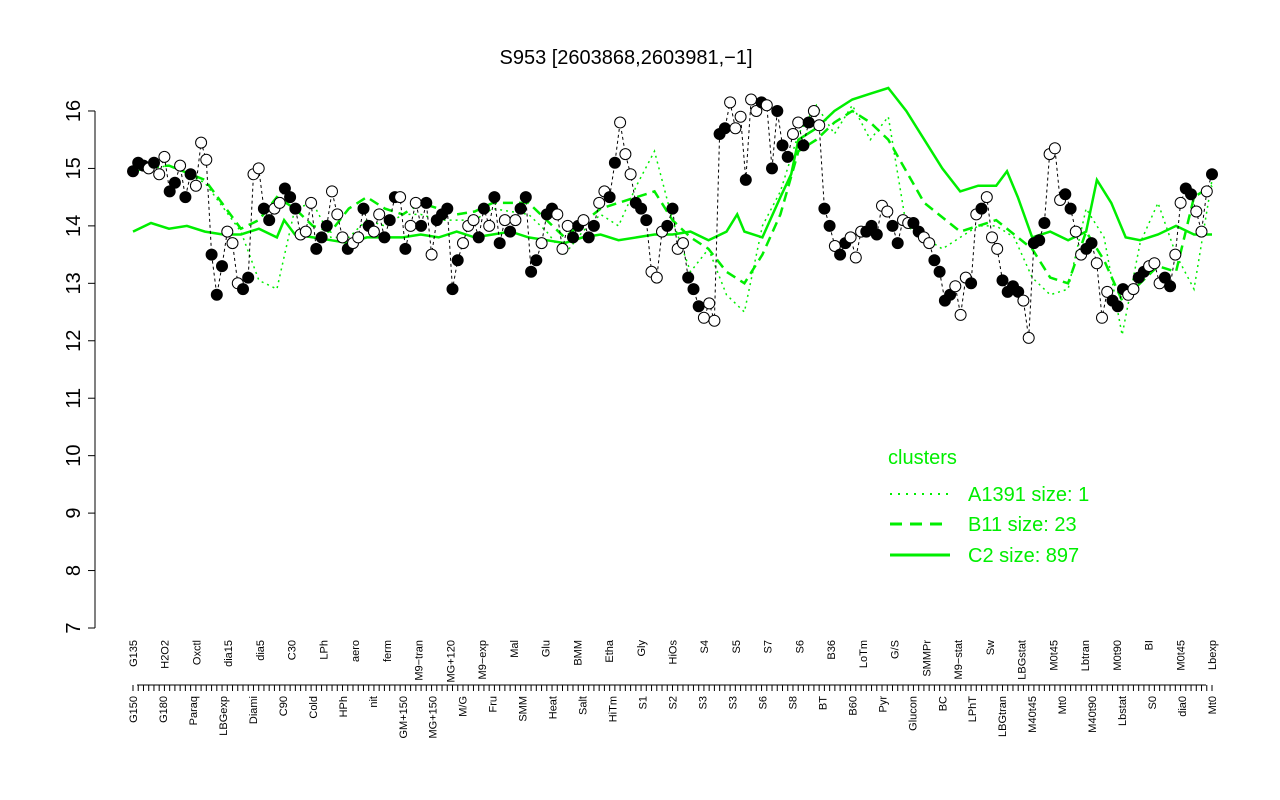  Describe the element at coordinates (74, 513) in the screenshot. I see `y-tick-label: 9` at that location.